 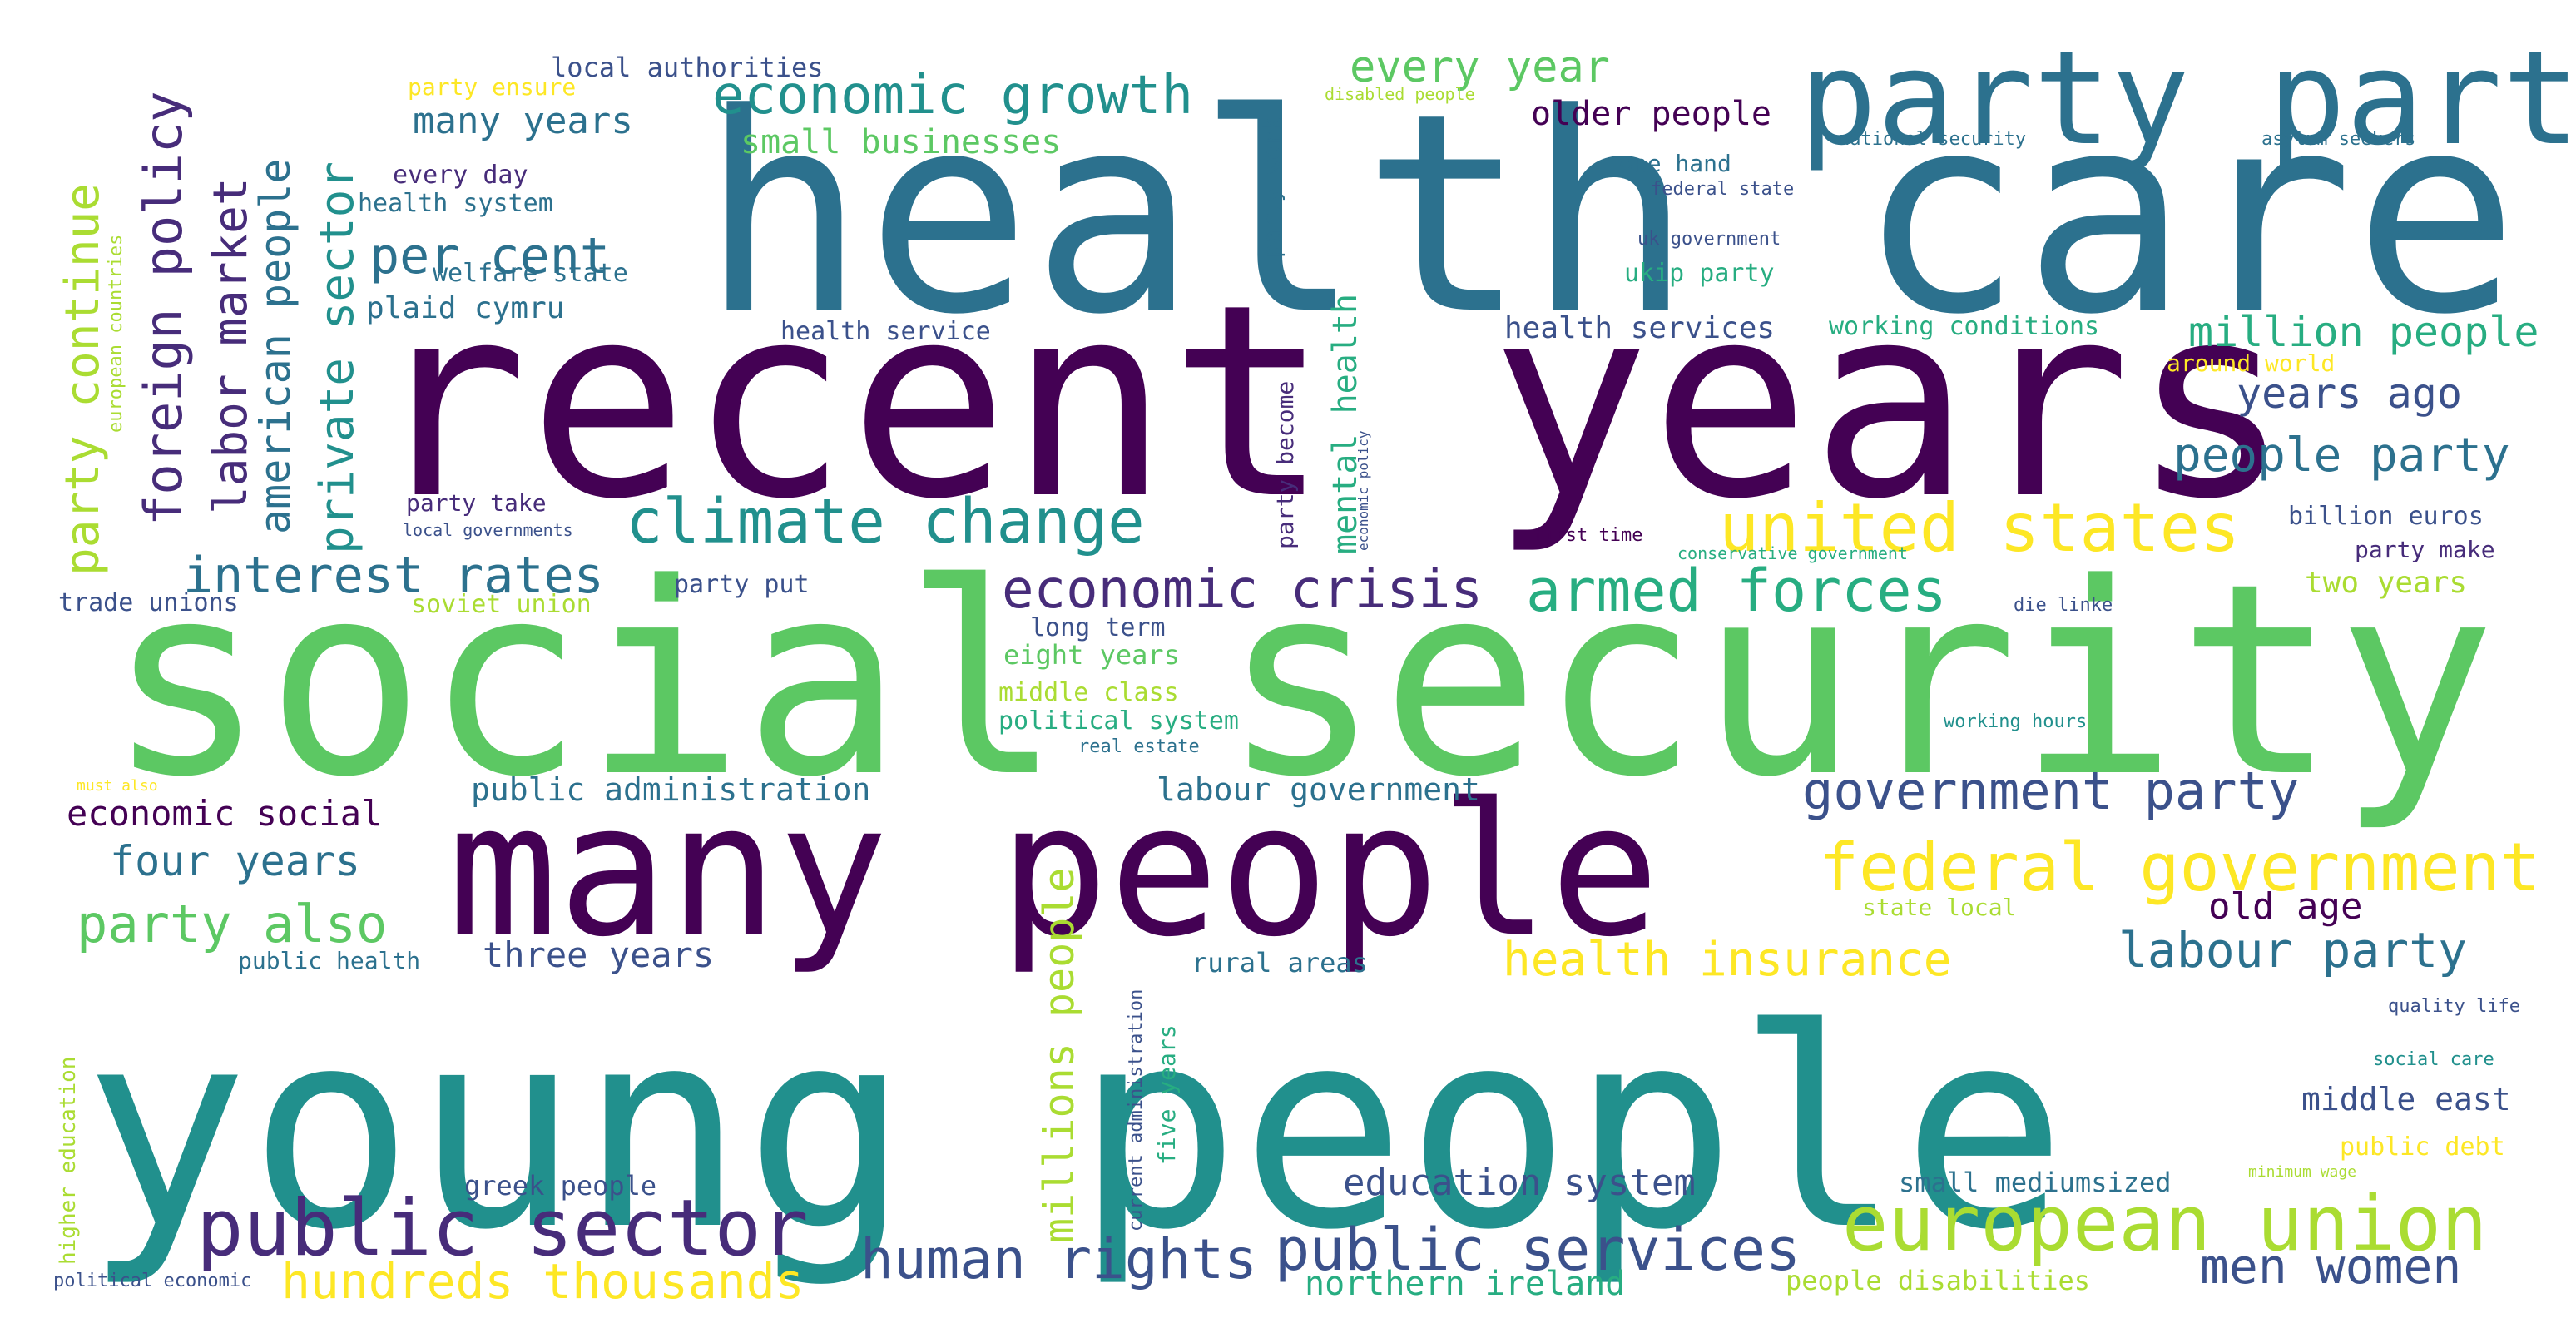 What do you see at coordinates (1938, 1280) in the screenshot?
I see `word-people-disabilities: people disabilities` at bounding box center [1938, 1280].